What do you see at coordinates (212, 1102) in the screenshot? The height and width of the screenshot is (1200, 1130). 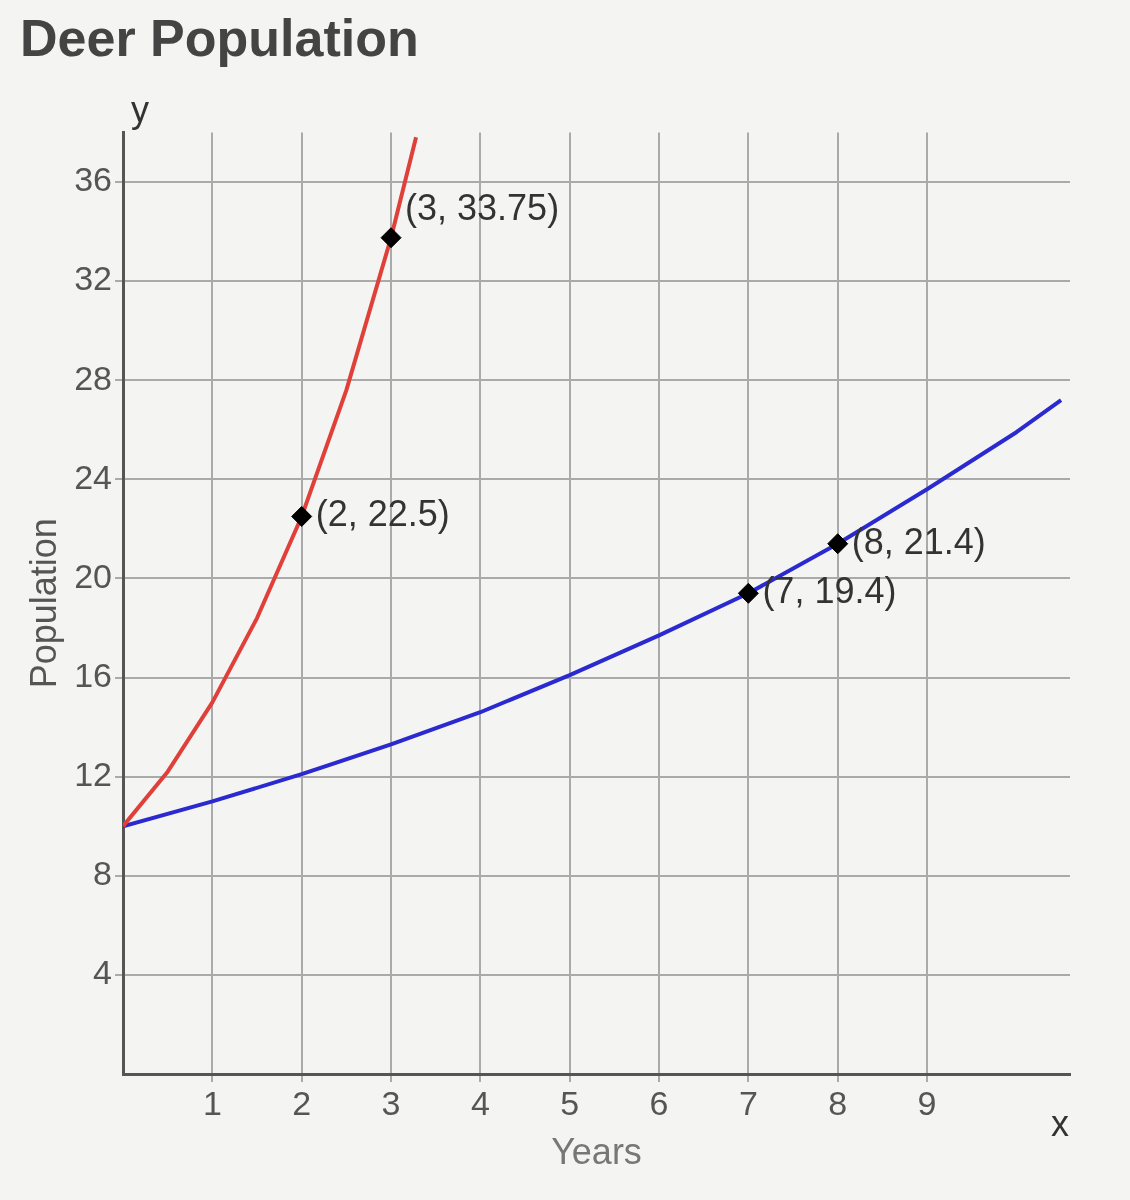 I see `x-tick-label: 1` at bounding box center [212, 1102].